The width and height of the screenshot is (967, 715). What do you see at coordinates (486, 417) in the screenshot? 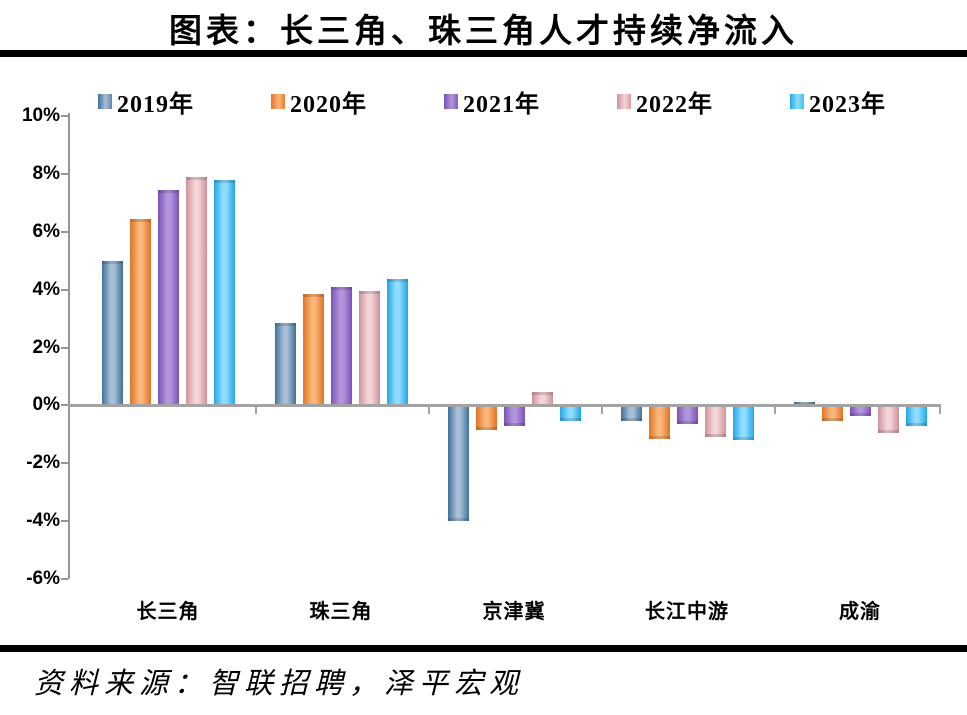
I see `bar-京津冀-2020年` at bounding box center [486, 417].